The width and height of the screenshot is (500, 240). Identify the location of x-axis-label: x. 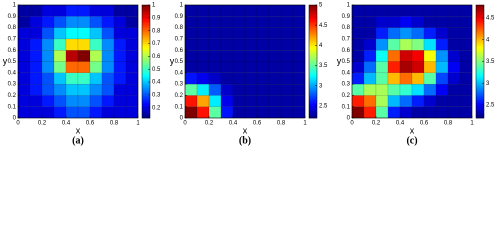
(245, 130).